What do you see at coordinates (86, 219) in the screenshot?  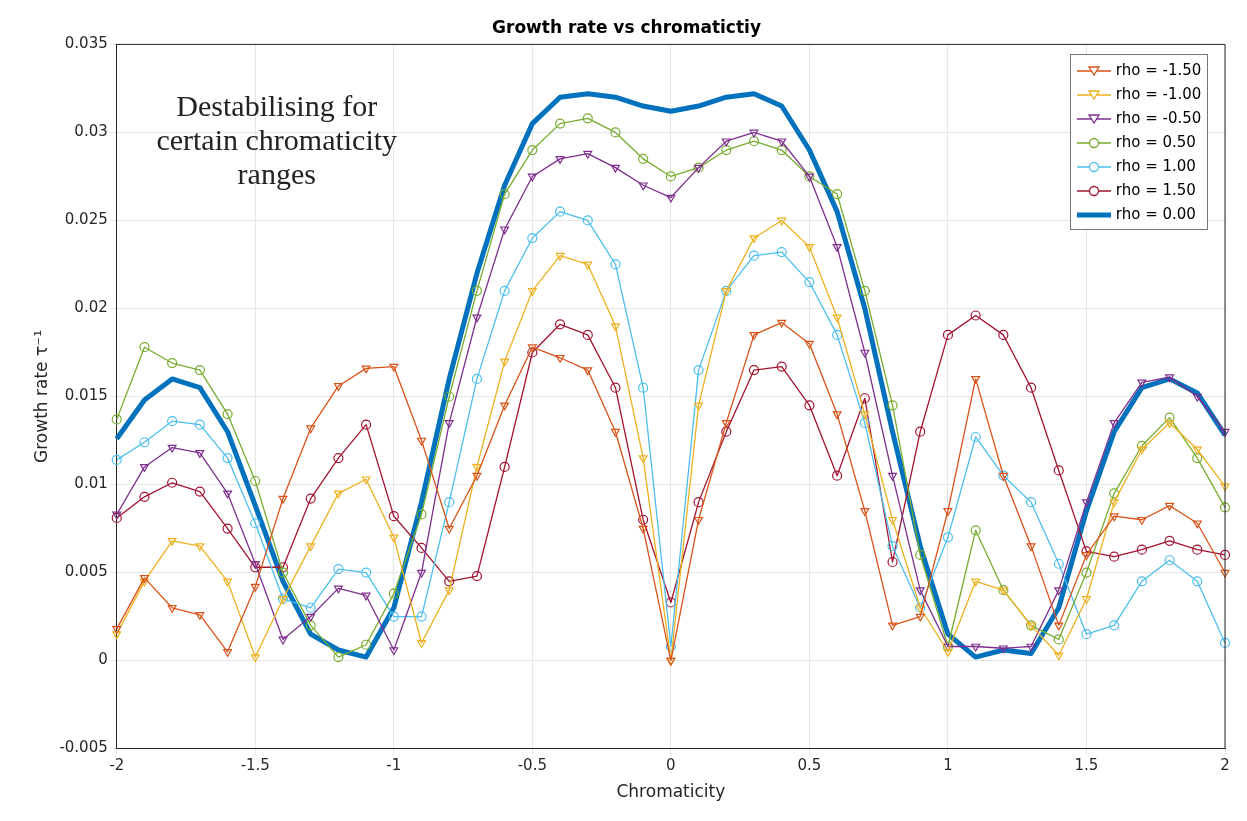 I see `y-tick-label: 0.025` at bounding box center [86, 219].